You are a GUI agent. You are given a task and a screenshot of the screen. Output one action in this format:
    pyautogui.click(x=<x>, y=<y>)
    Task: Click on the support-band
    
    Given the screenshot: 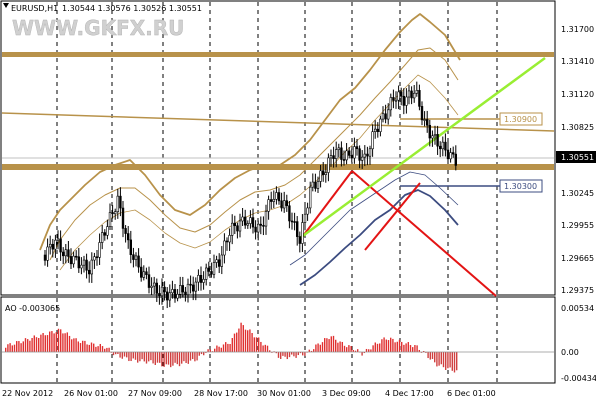 What is the action you would take?
    pyautogui.click(x=278, y=167)
    